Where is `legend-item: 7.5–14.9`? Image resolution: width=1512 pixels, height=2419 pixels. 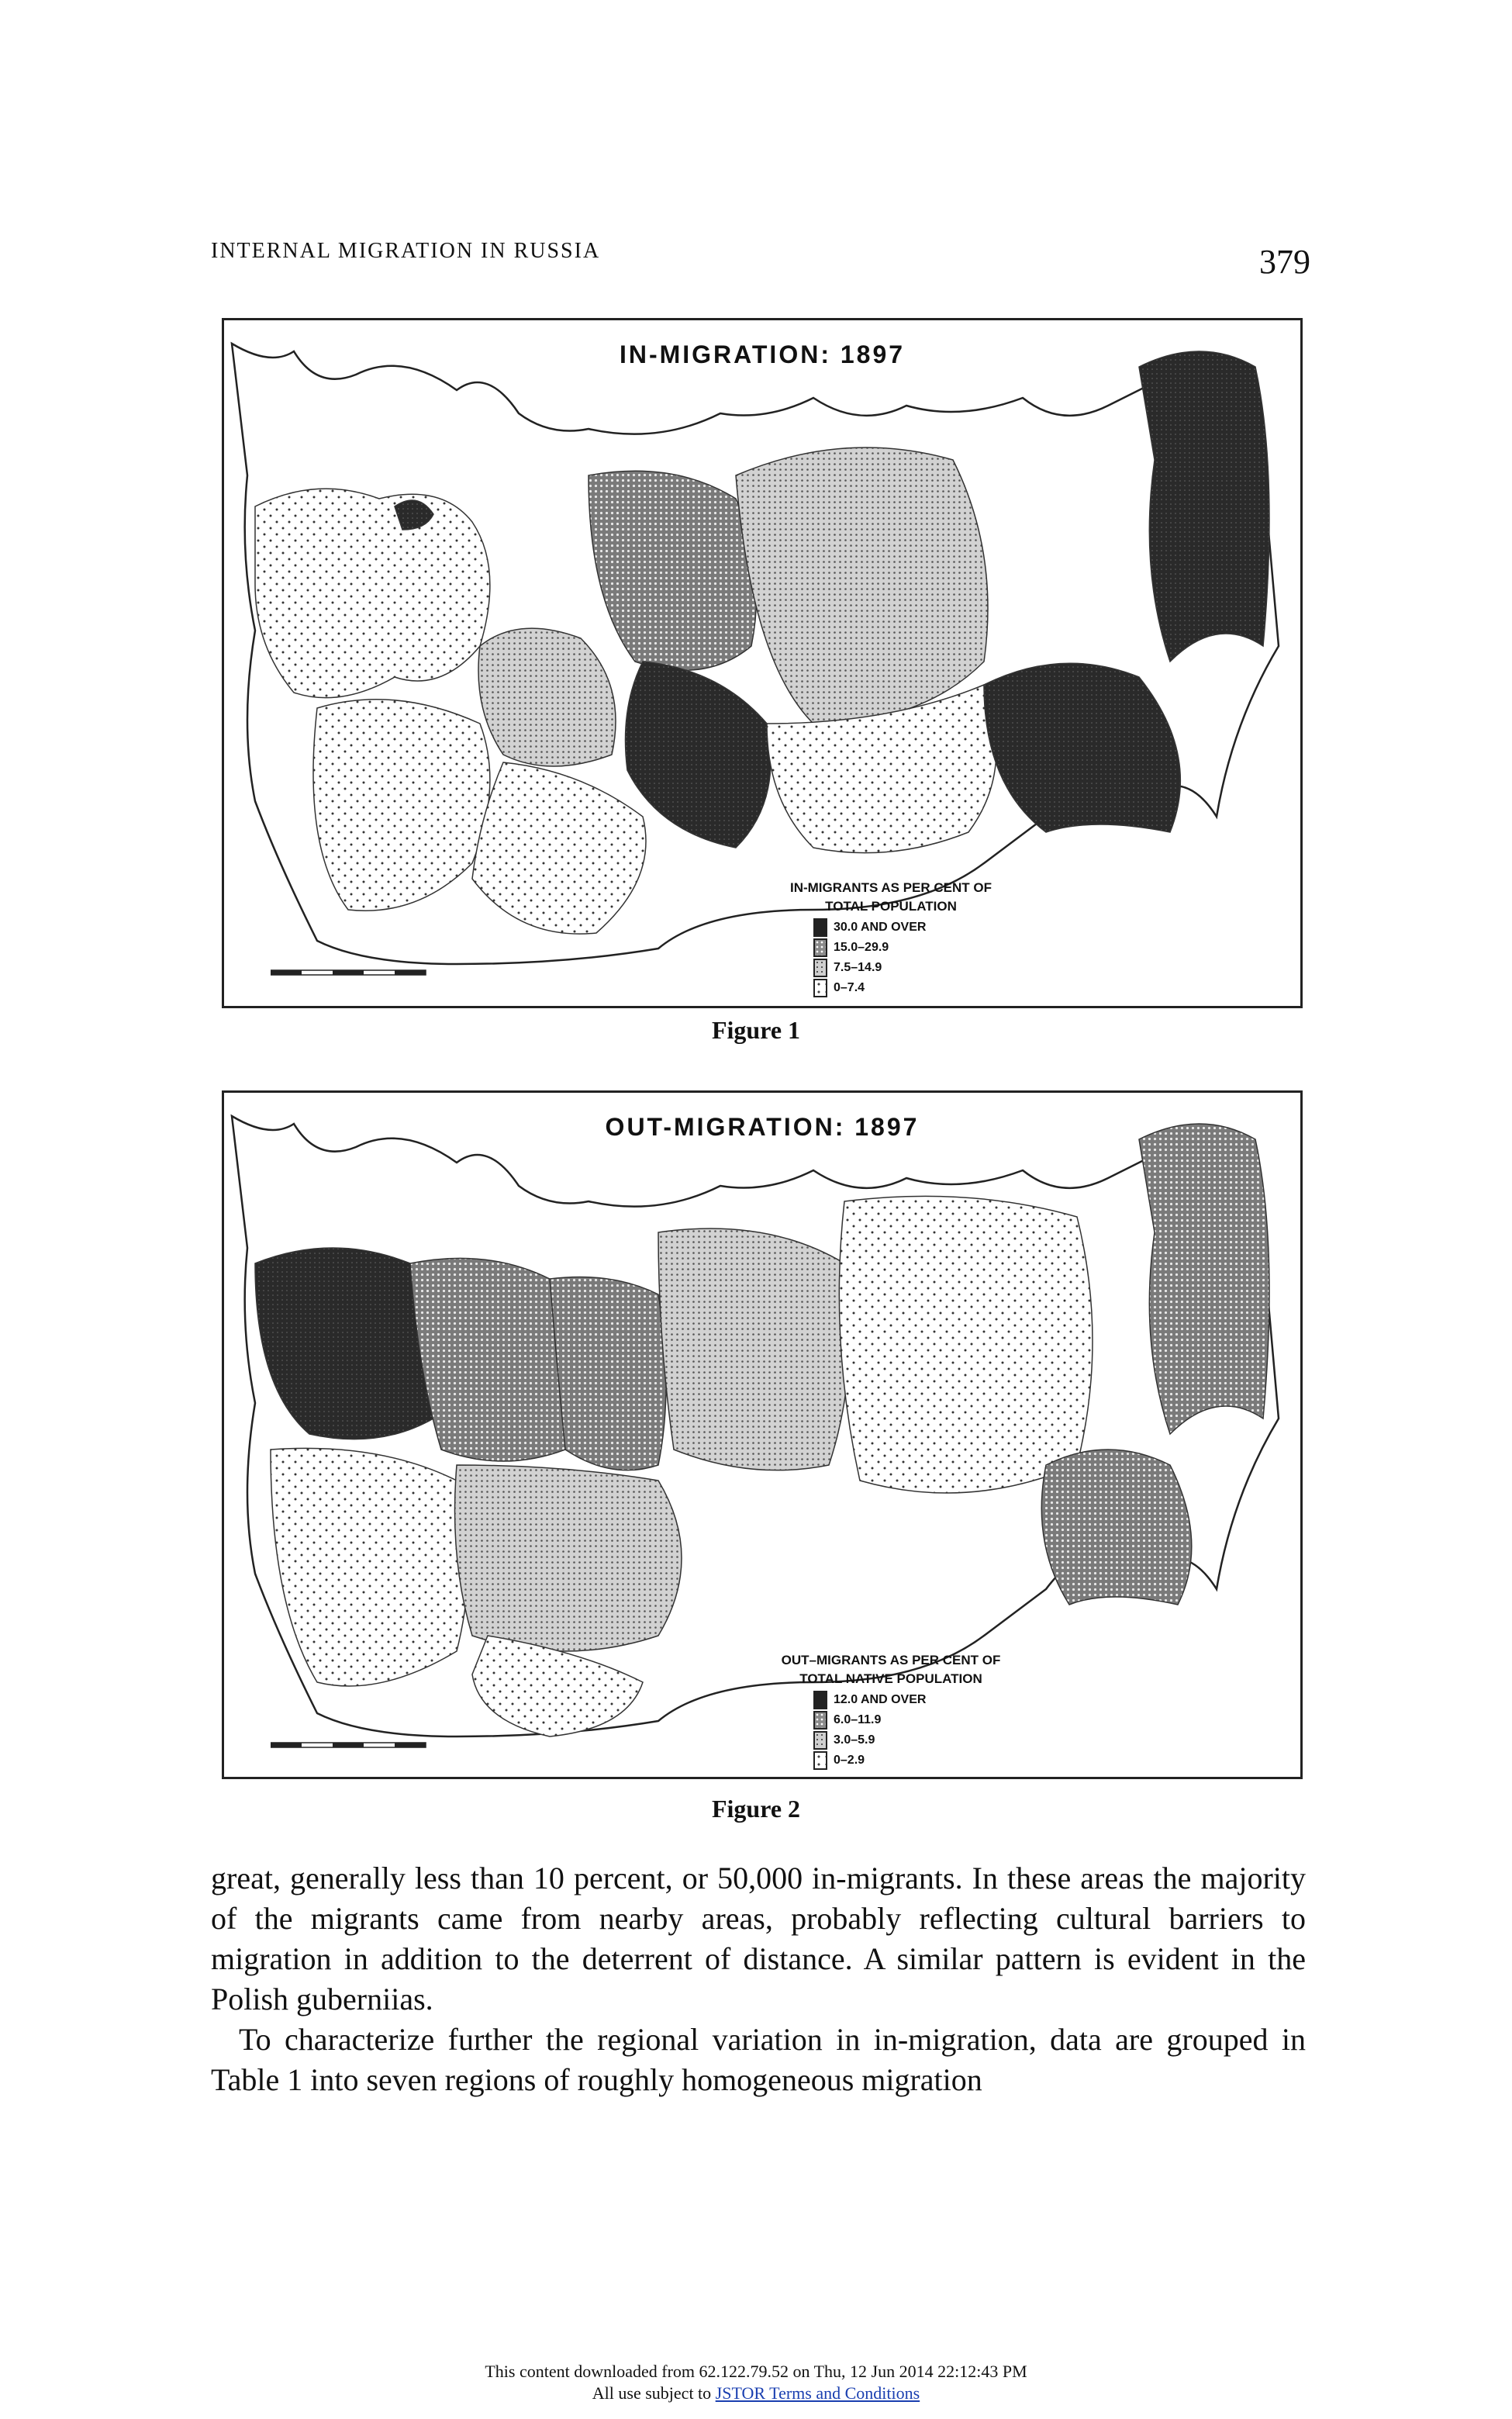 legend-item: 7.5–14.9 is located at coordinates (870, 968).